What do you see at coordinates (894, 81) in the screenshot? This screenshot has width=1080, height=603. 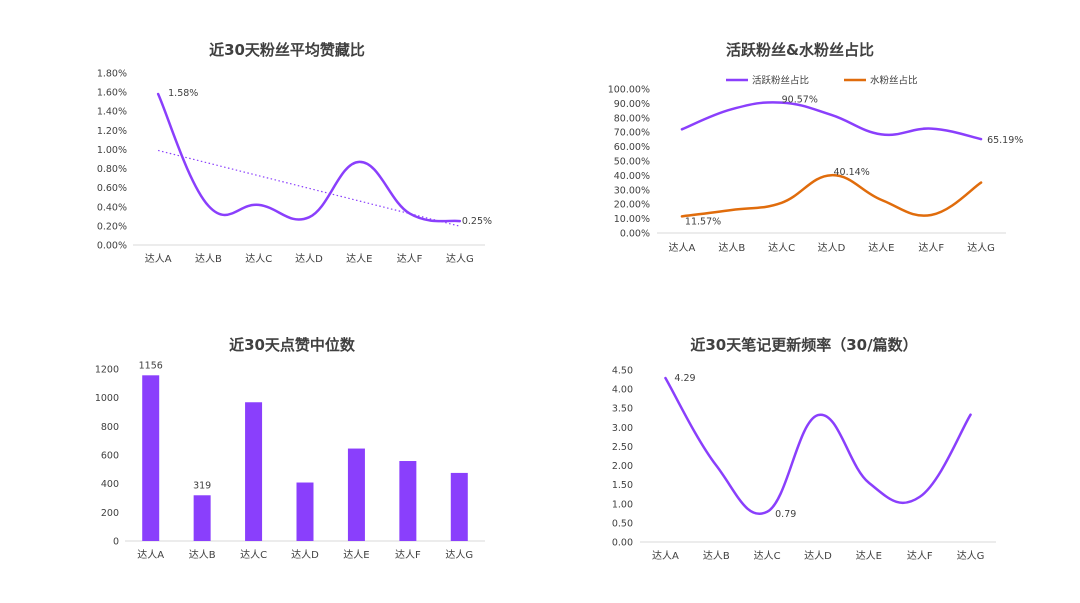 I see `legend-label: 水粉丝占比` at bounding box center [894, 81].